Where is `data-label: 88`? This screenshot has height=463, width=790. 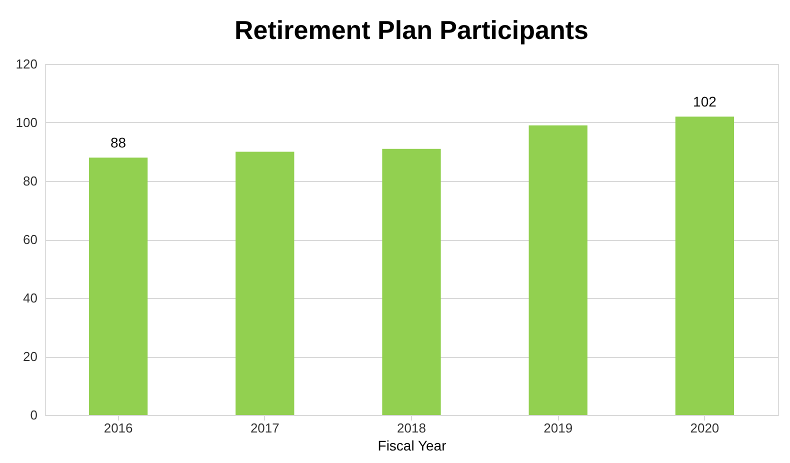
data-label: 88 is located at coordinates (118, 142).